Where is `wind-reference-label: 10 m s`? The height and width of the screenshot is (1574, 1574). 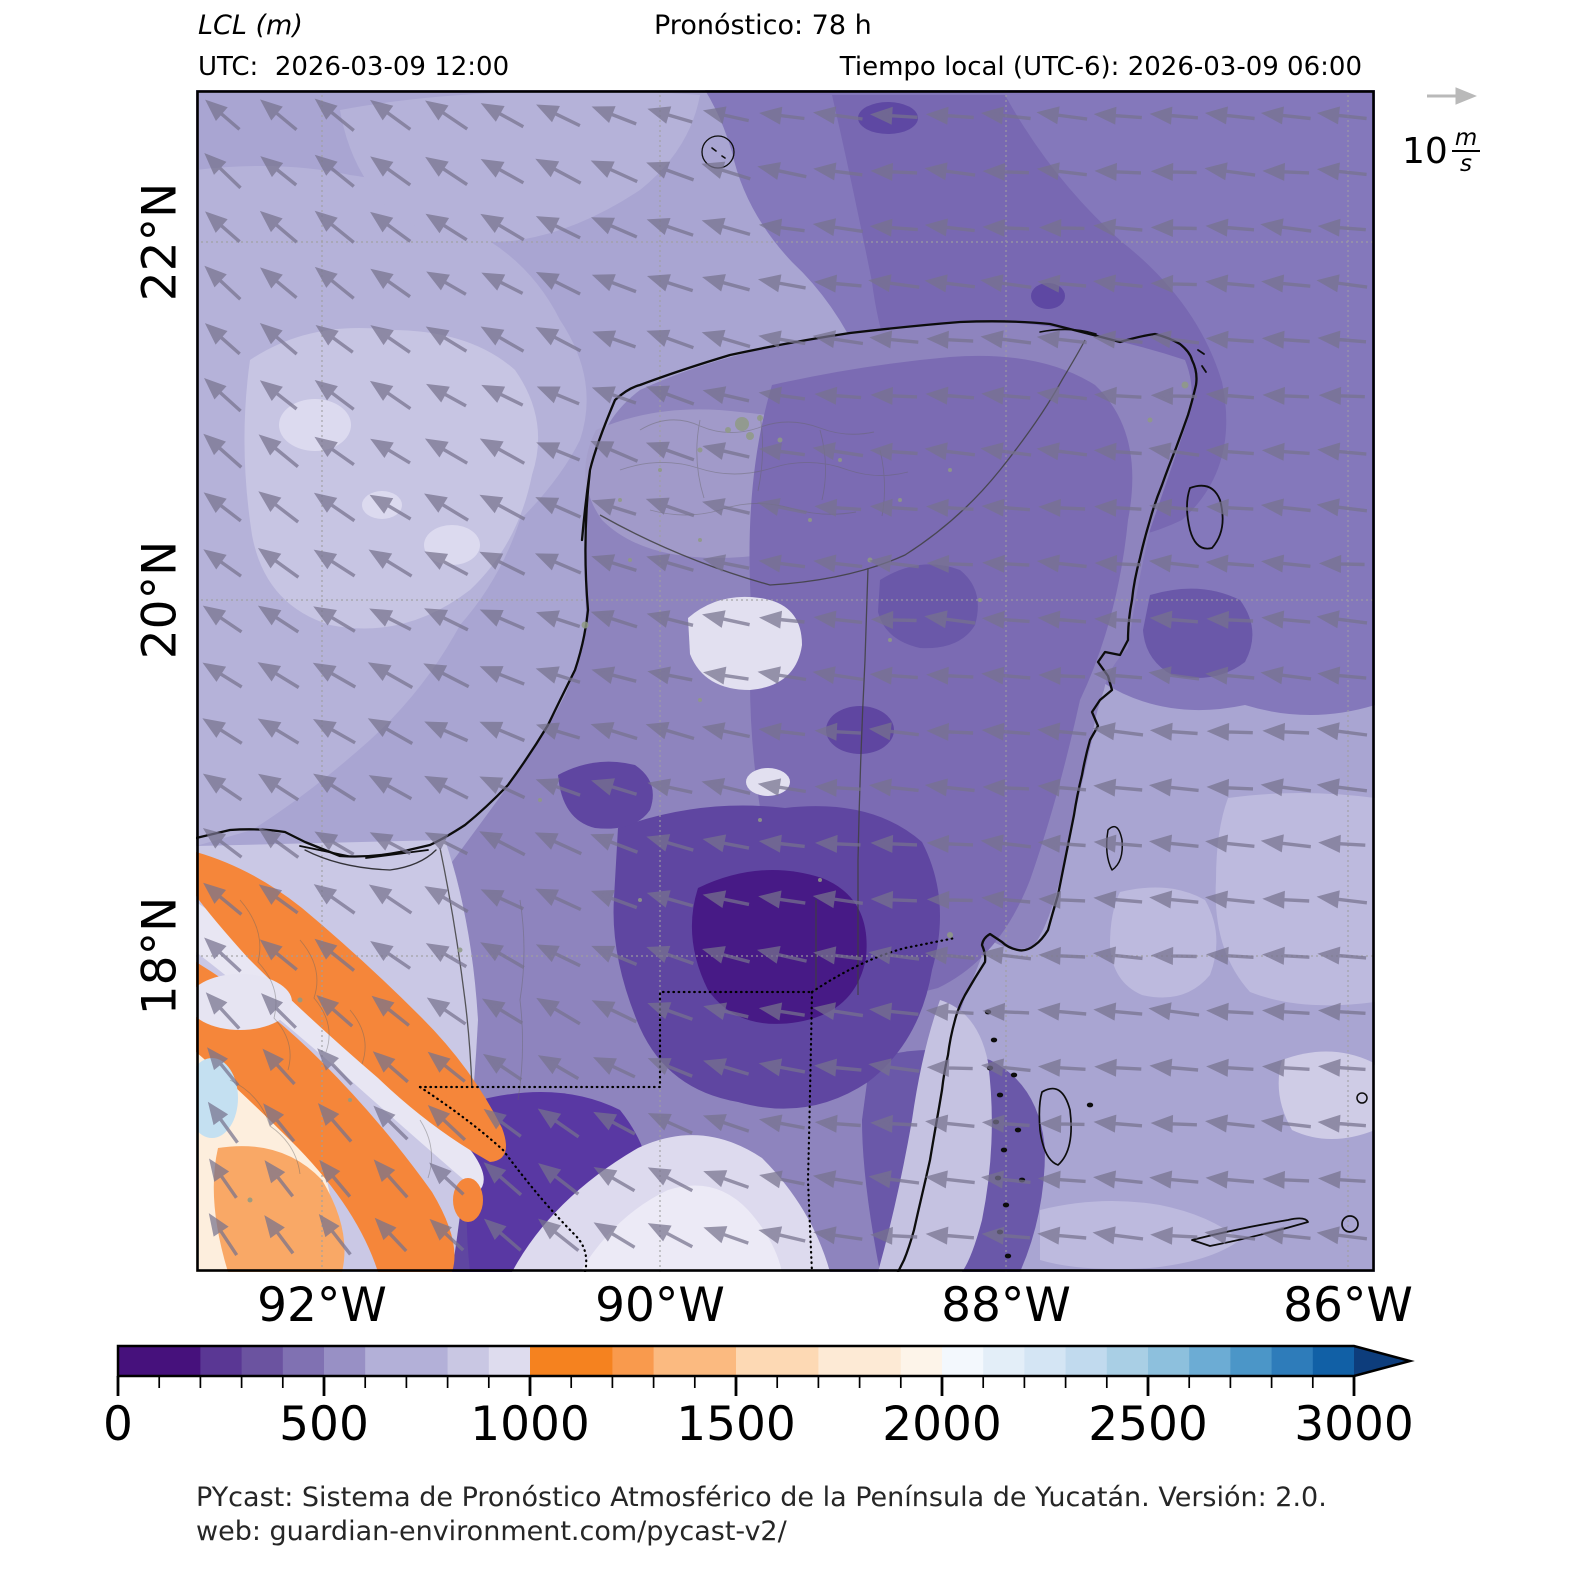
wind-reference-label: 10 m s is located at coordinates (1441, 152).